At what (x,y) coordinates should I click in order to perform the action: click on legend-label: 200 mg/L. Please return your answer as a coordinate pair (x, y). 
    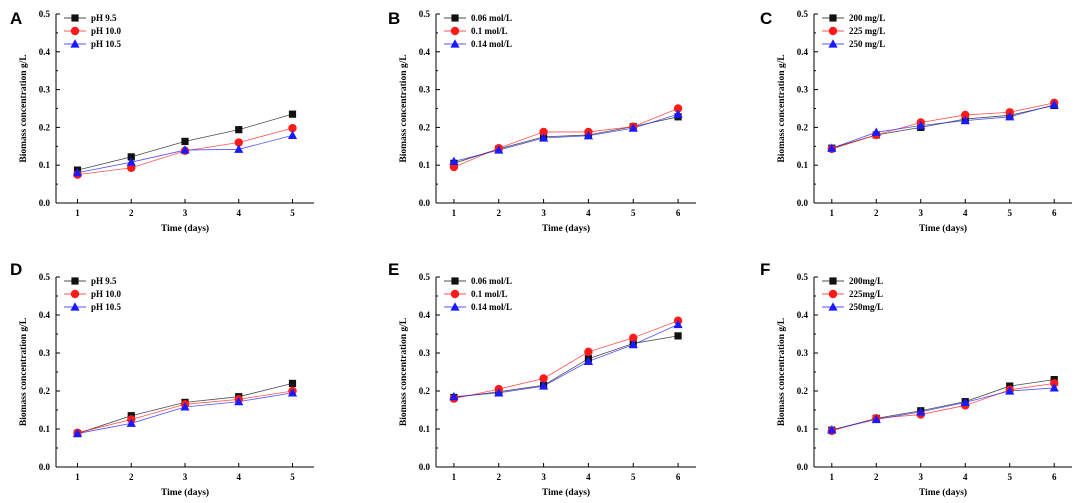
    Looking at the image, I should click on (867, 18).